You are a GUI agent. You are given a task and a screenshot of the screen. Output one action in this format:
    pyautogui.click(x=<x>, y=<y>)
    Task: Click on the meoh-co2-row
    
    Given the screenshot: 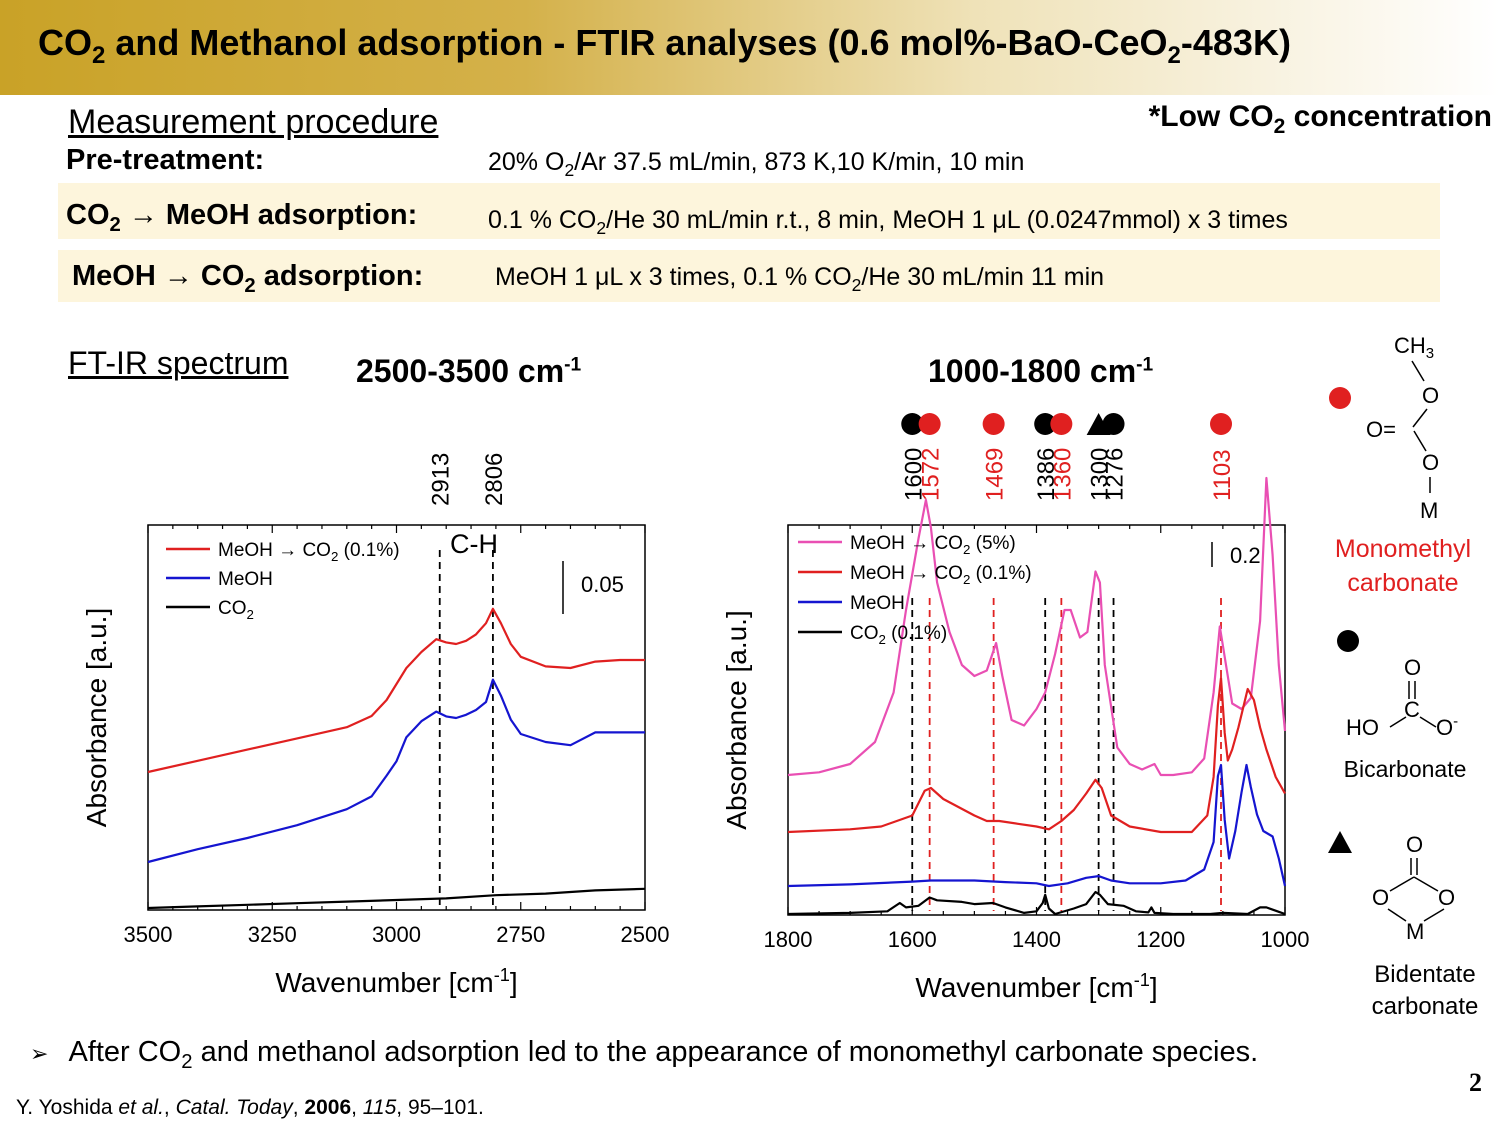 What is the action you would take?
    pyautogui.click(x=749, y=276)
    